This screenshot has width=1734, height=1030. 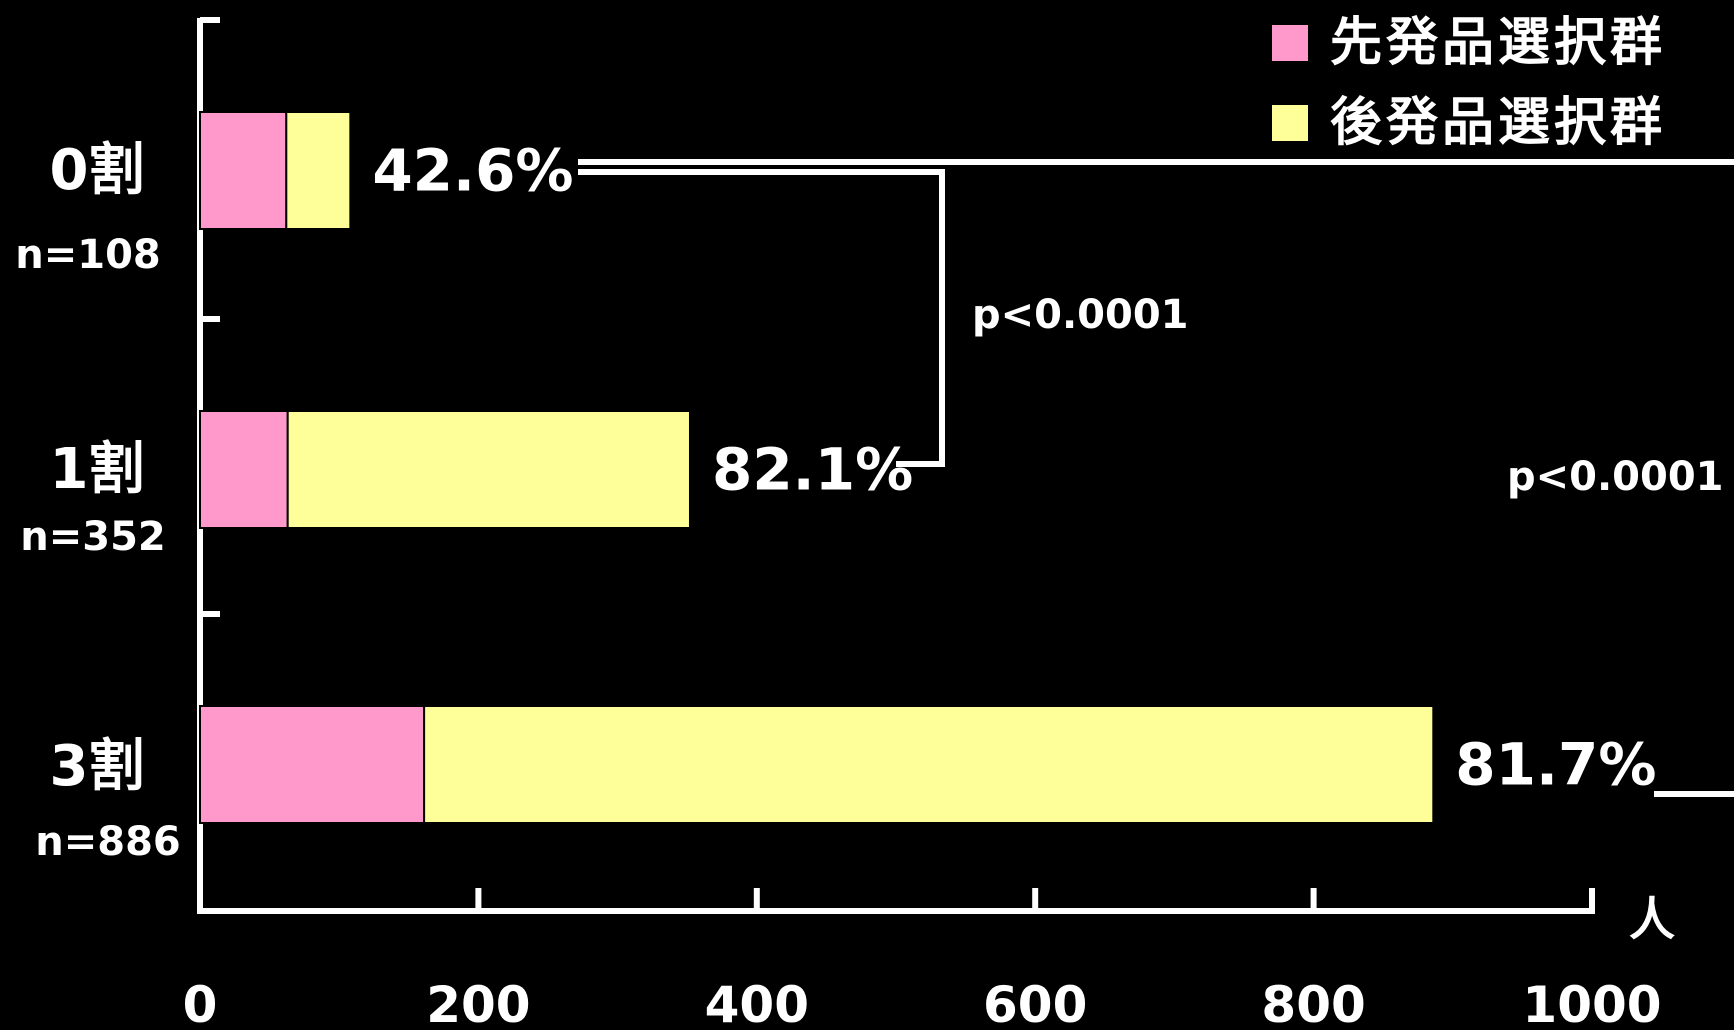 I want to click on n-label: n=886, so click(x=108, y=842).